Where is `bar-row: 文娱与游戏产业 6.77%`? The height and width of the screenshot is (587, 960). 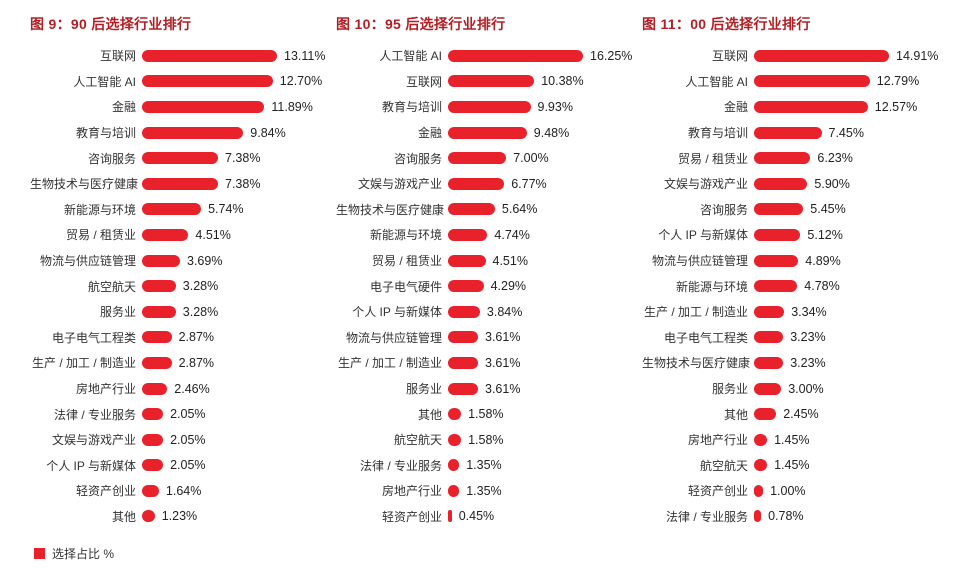 bar-row: 文娱与游戏产业 6.77% is located at coordinates (489, 184).